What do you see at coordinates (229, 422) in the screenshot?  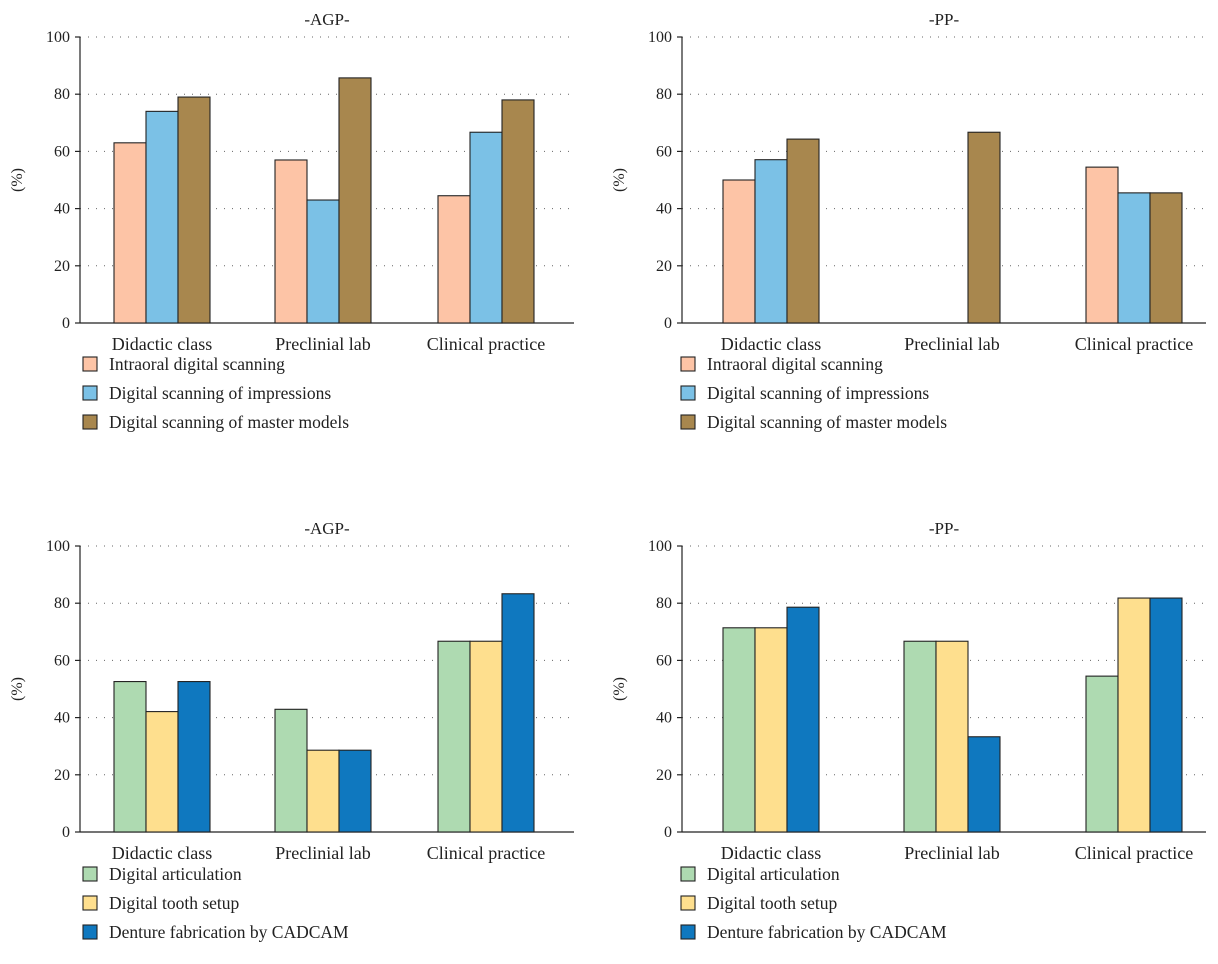 I see `legend-label: Digital scanning of master models` at bounding box center [229, 422].